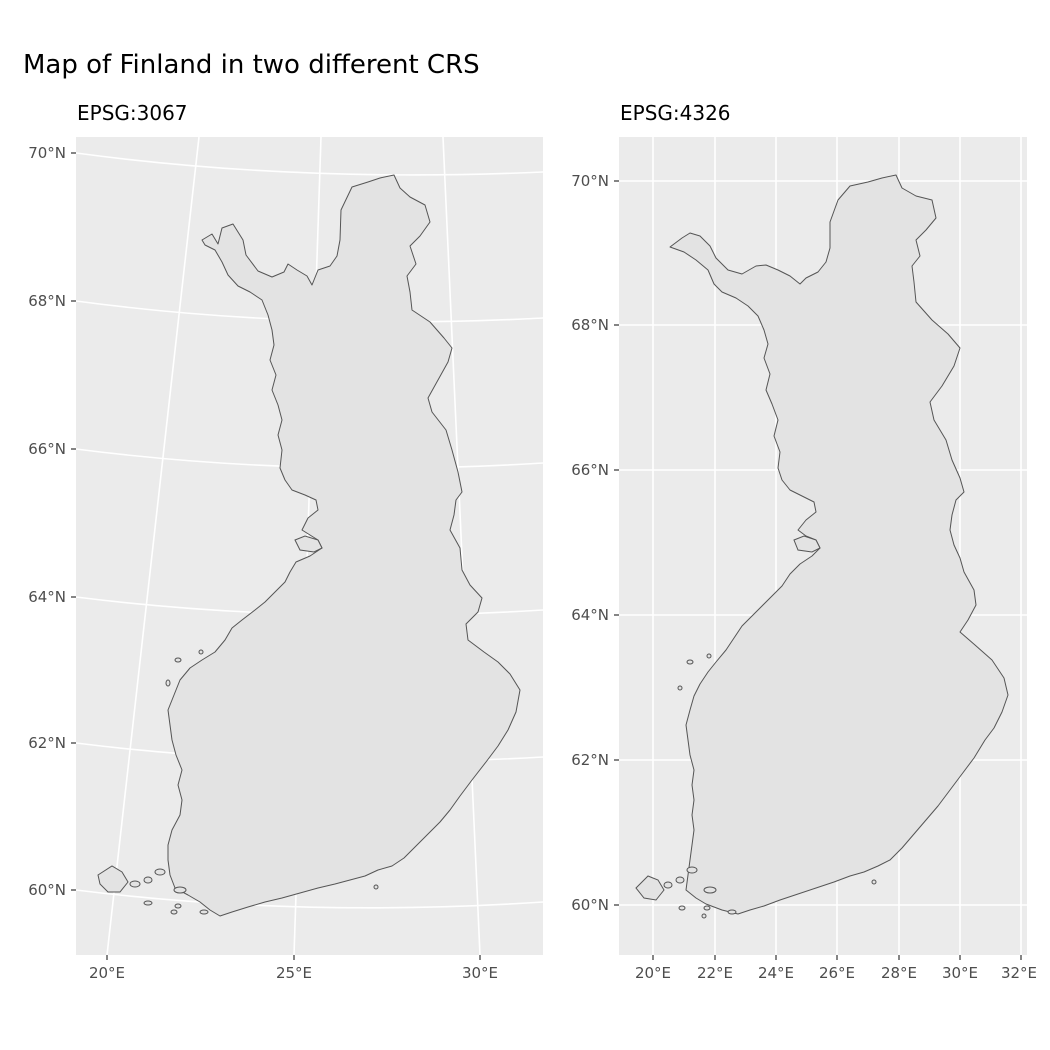 This screenshot has height=1050, width=1050. I want to click on x-tick-label: 26°E, so click(837, 973).